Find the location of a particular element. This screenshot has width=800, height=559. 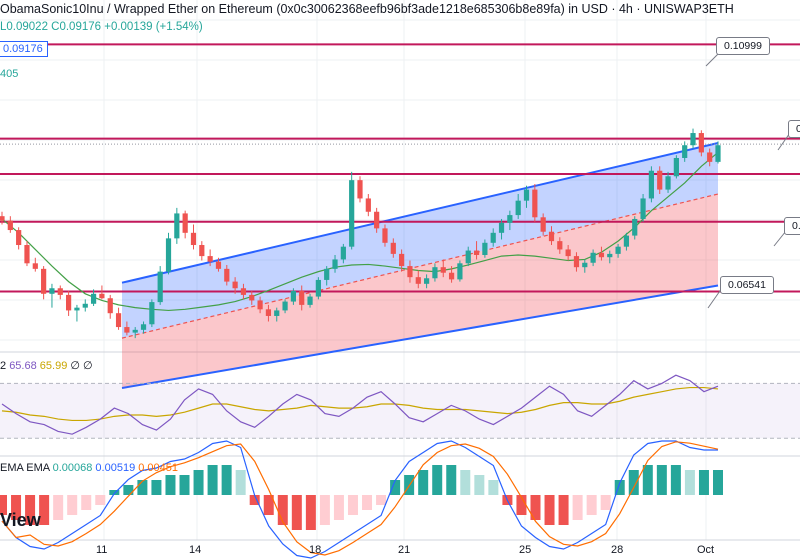

rsi-legend: 2 65.68 65.99 ∅ ∅ is located at coordinates (46, 365).